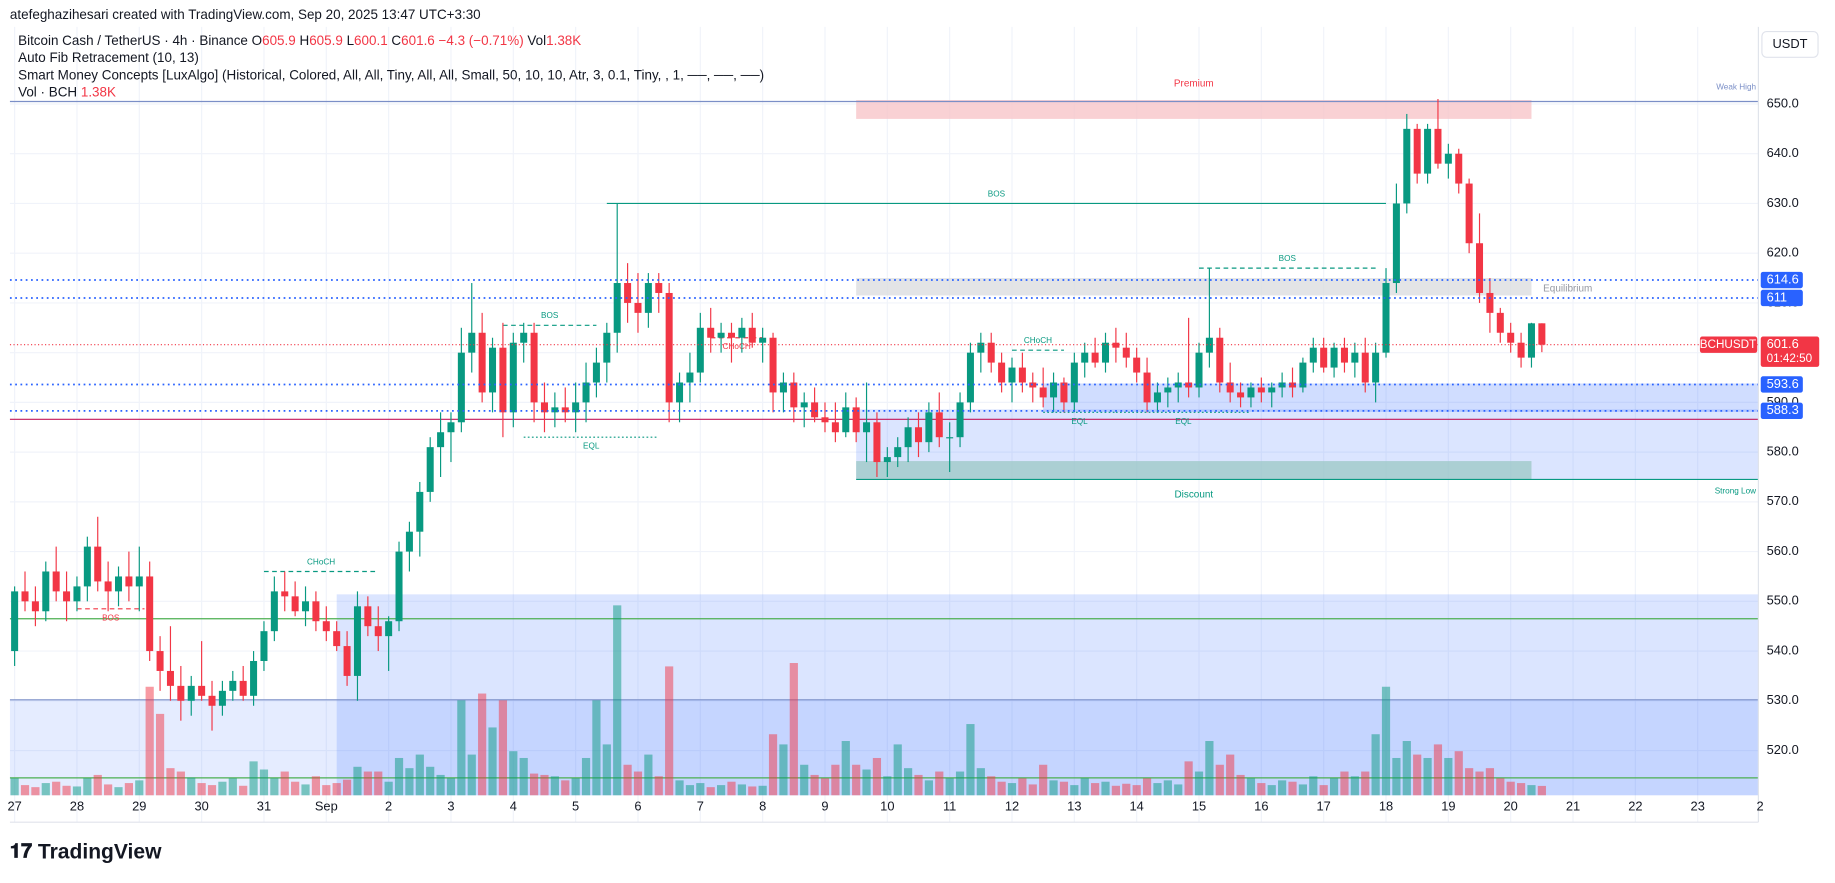  I want to click on price-tag-label: 593.6, so click(1783, 383).